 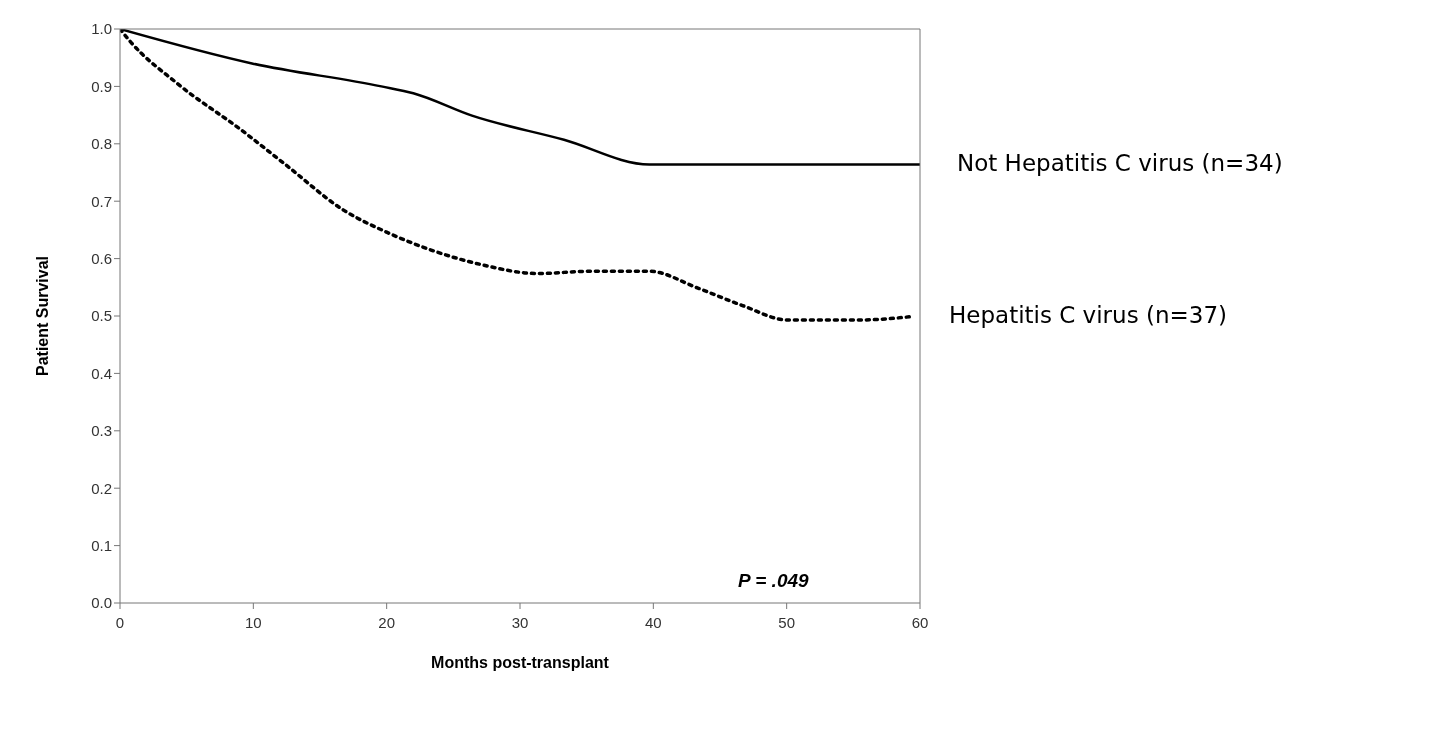 I want to click on y-axis-title: Patient Survival, so click(x=42, y=316).